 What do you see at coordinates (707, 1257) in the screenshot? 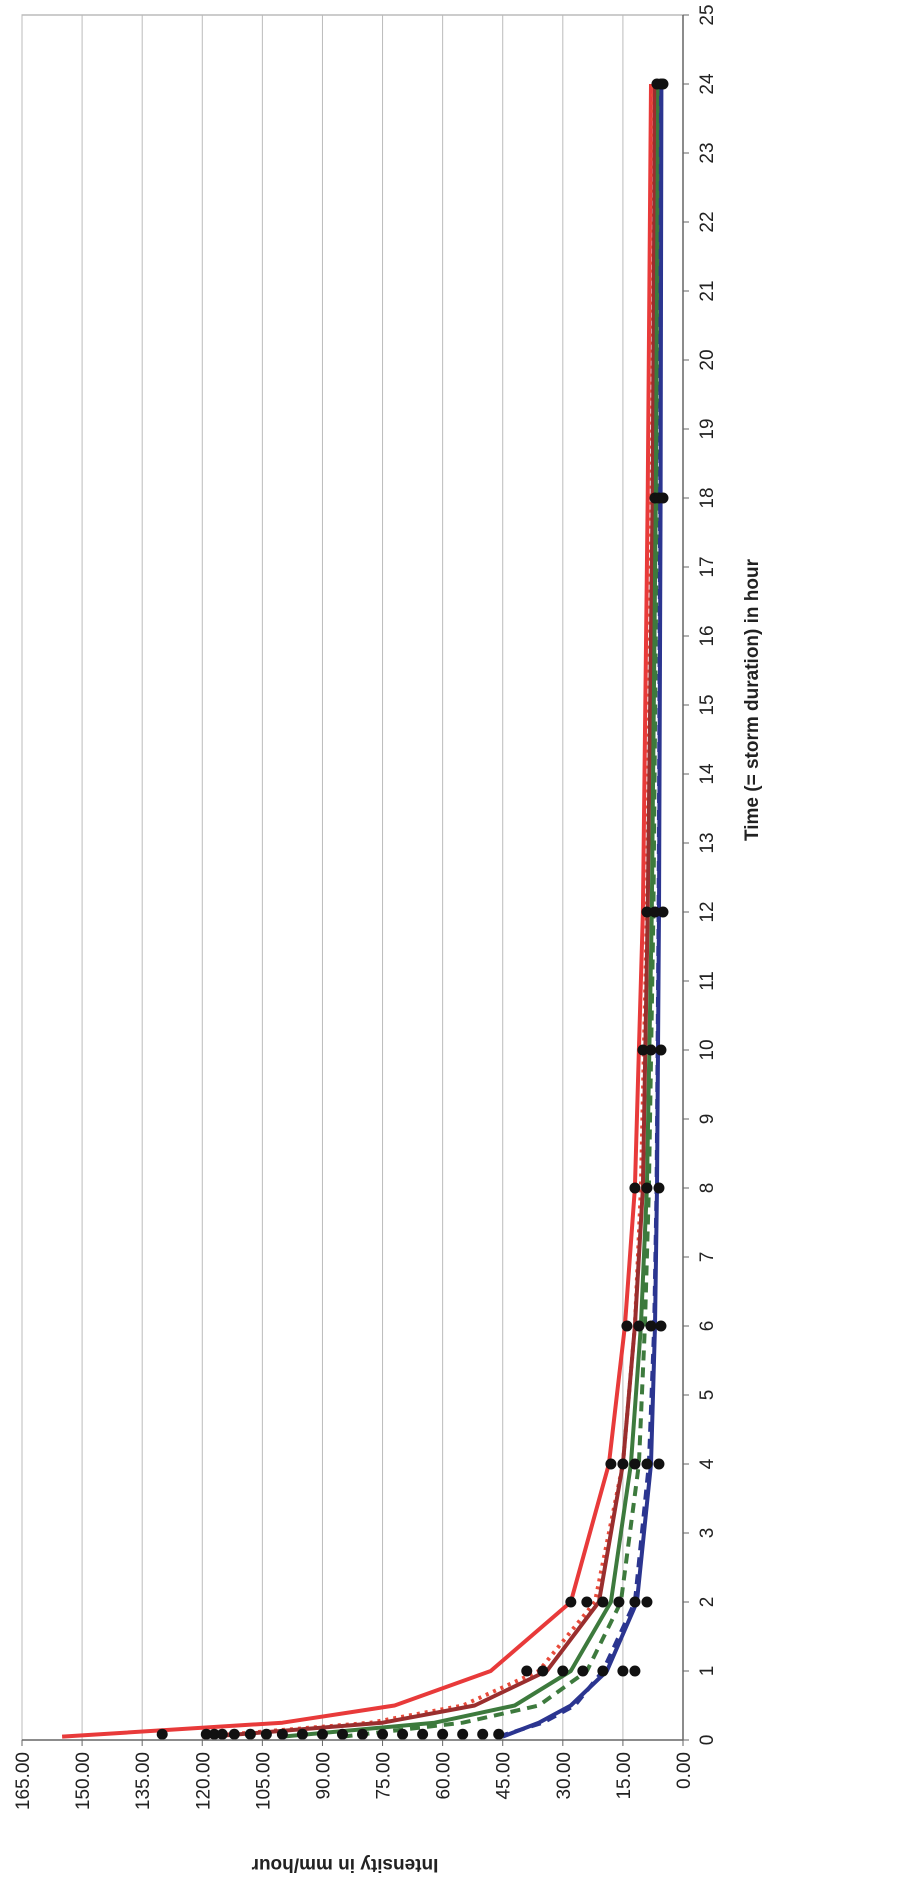
I see `x-tick-label: 7` at bounding box center [707, 1257].